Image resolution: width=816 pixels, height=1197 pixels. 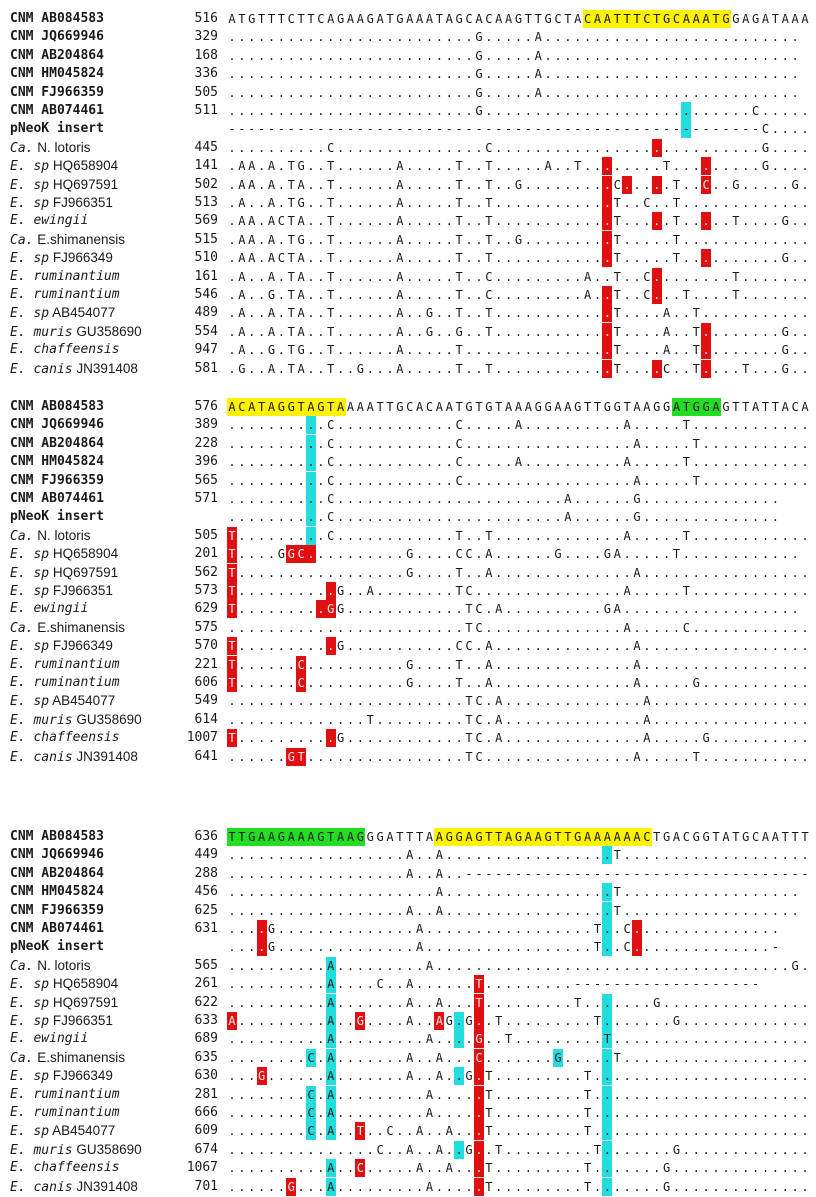 What do you see at coordinates (206, 1076) in the screenshot?
I see `sequence-position: 630` at bounding box center [206, 1076].